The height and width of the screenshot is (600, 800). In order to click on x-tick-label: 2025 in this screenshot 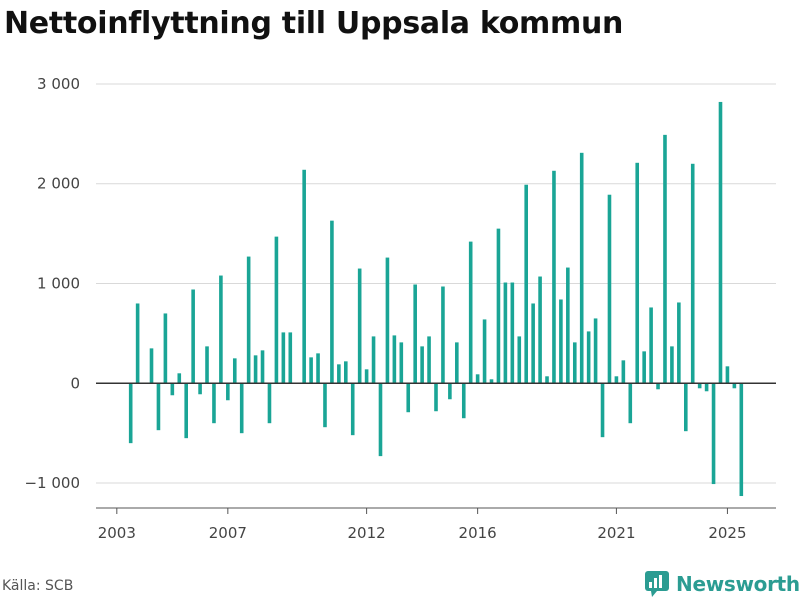, I will do `click(727, 533)`.